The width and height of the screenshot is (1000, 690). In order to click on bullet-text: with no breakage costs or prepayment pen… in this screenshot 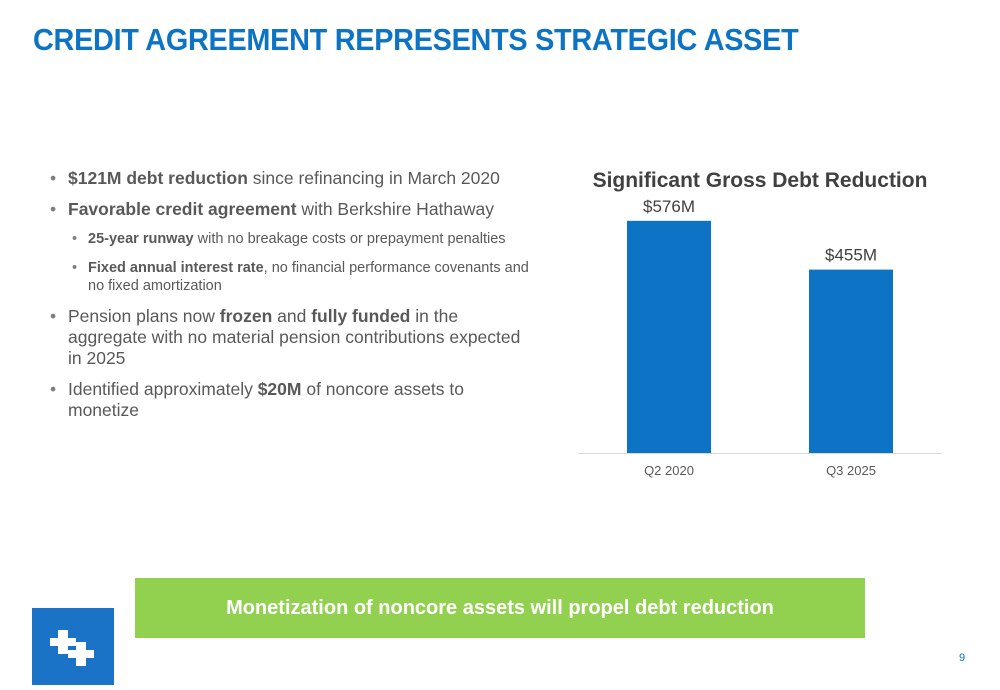, I will do `click(349, 239)`.